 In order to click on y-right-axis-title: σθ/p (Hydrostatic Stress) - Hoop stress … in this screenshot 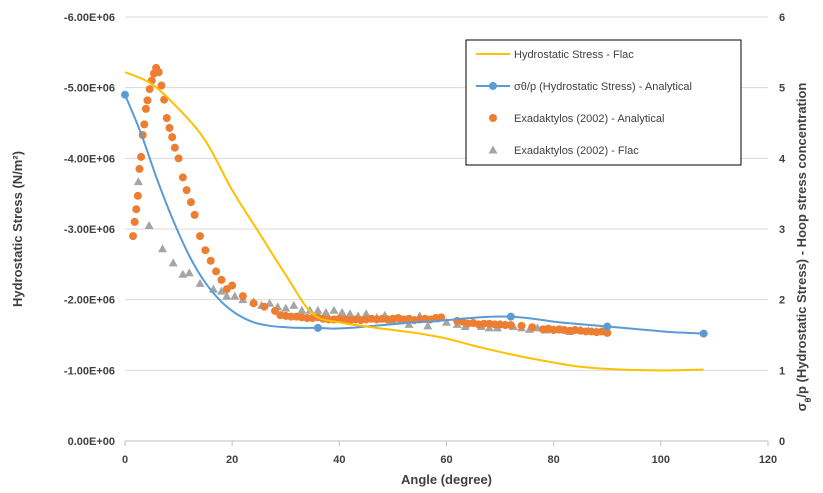, I will do `click(803, 247)`.